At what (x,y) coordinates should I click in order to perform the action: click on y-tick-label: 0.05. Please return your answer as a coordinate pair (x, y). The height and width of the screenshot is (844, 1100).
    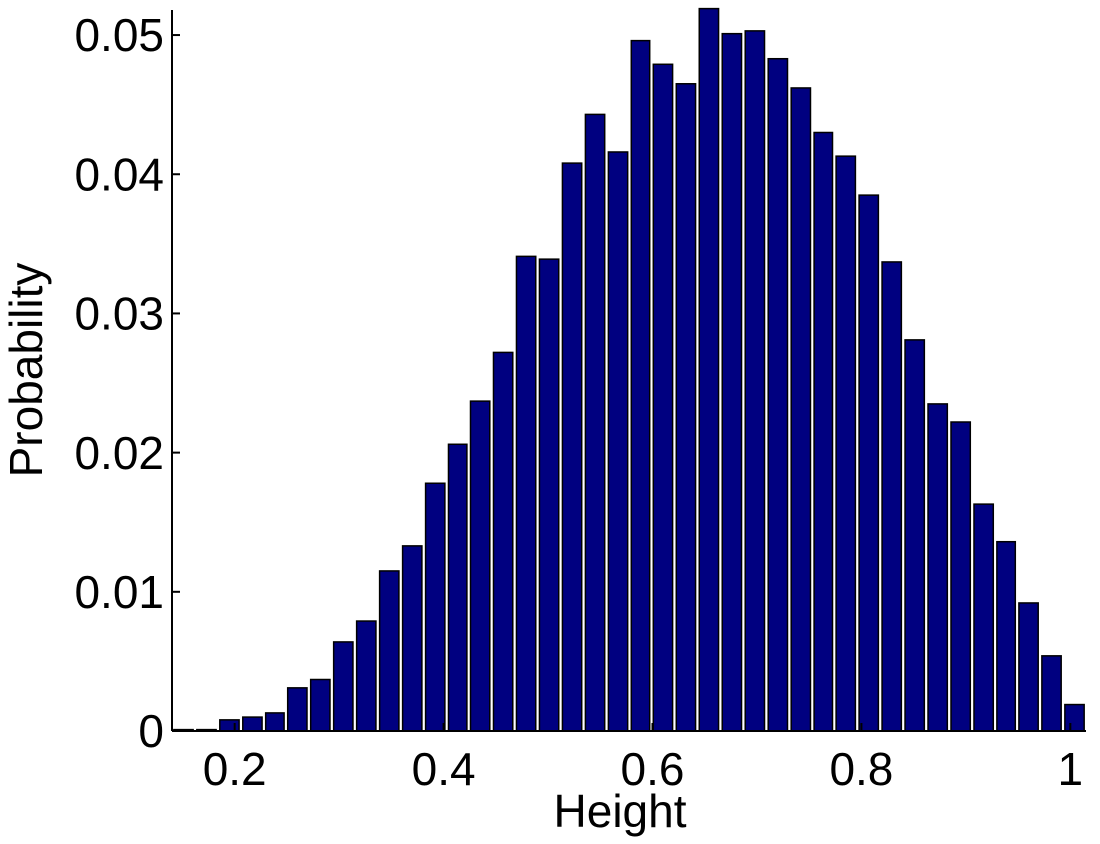
    Looking at the image, I should click on (119, 35).